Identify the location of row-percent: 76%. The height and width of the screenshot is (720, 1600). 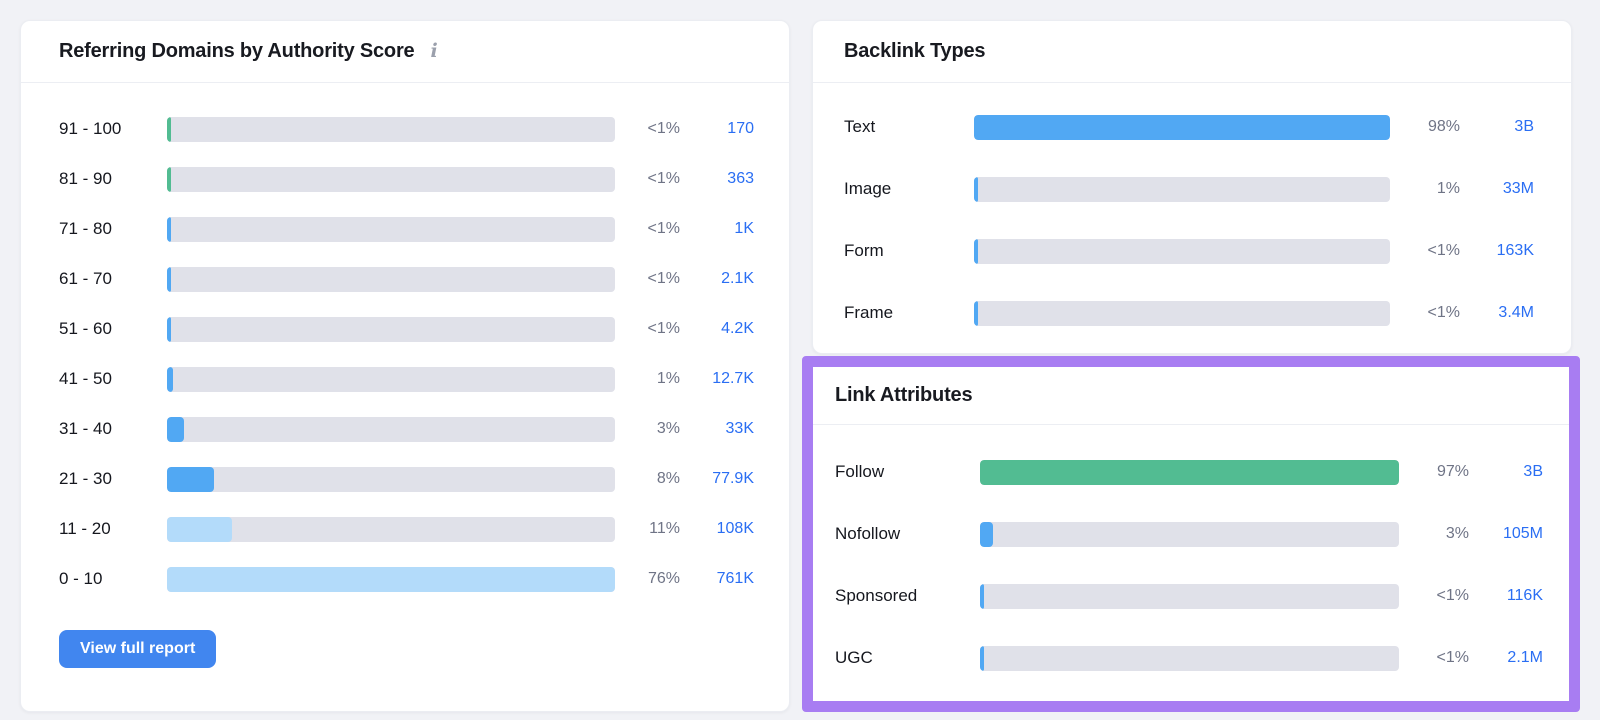
(663, 578).